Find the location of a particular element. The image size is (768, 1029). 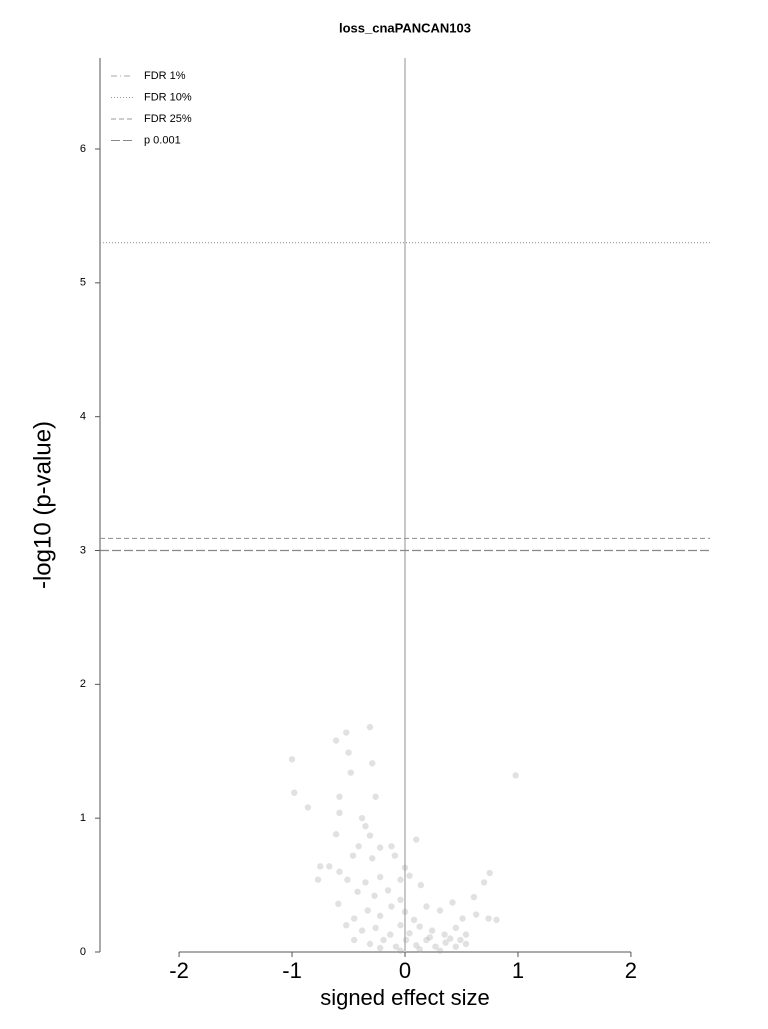

x-tick-label: 0 is located at coordinates (405, 970).